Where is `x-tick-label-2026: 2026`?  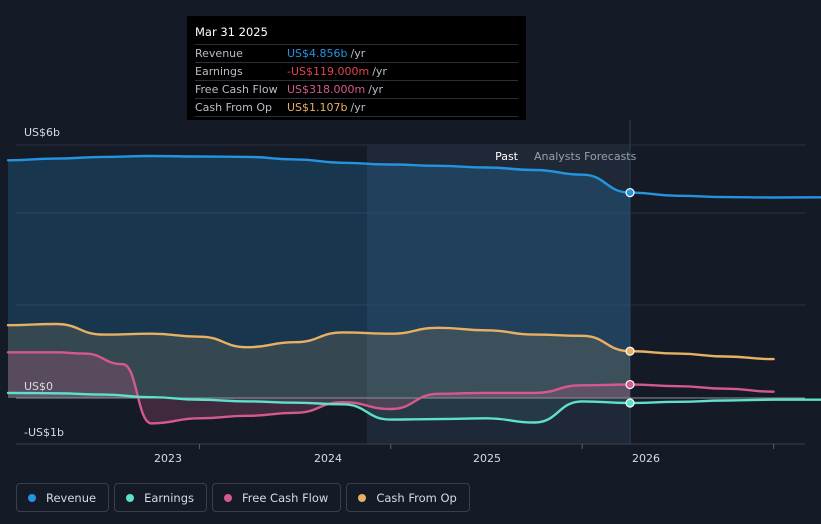
x-tick-label-2026: 2026 is located at coordinates (646, 458).